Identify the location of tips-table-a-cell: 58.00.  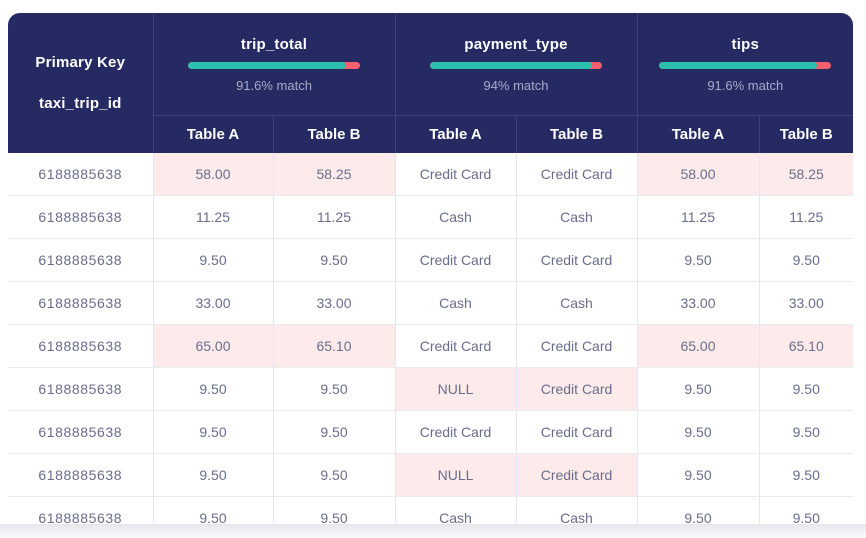
(697, 174).